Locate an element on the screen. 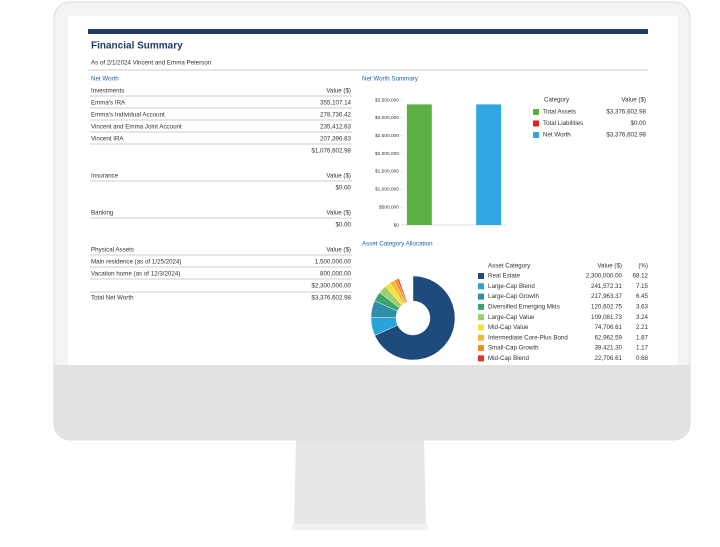 The width and height of the screenshot is (720, 547). row-value: 355,107.14 is located at coordinates (336, 103).